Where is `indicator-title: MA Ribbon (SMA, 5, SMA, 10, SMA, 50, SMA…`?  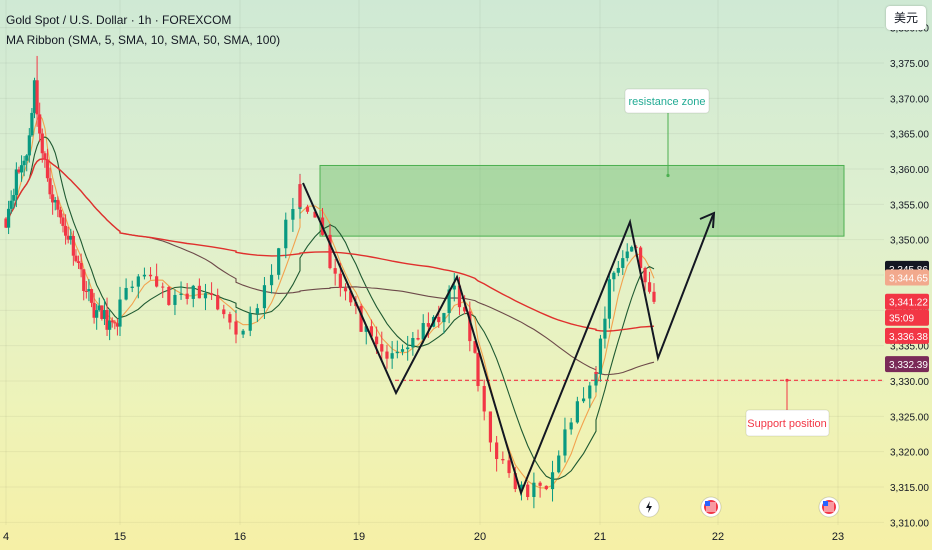 indicator-title: MA Ribbon (SMA, 5, SMA, 10, SMA, 50, SMA… is located at coordinates (143, 40).